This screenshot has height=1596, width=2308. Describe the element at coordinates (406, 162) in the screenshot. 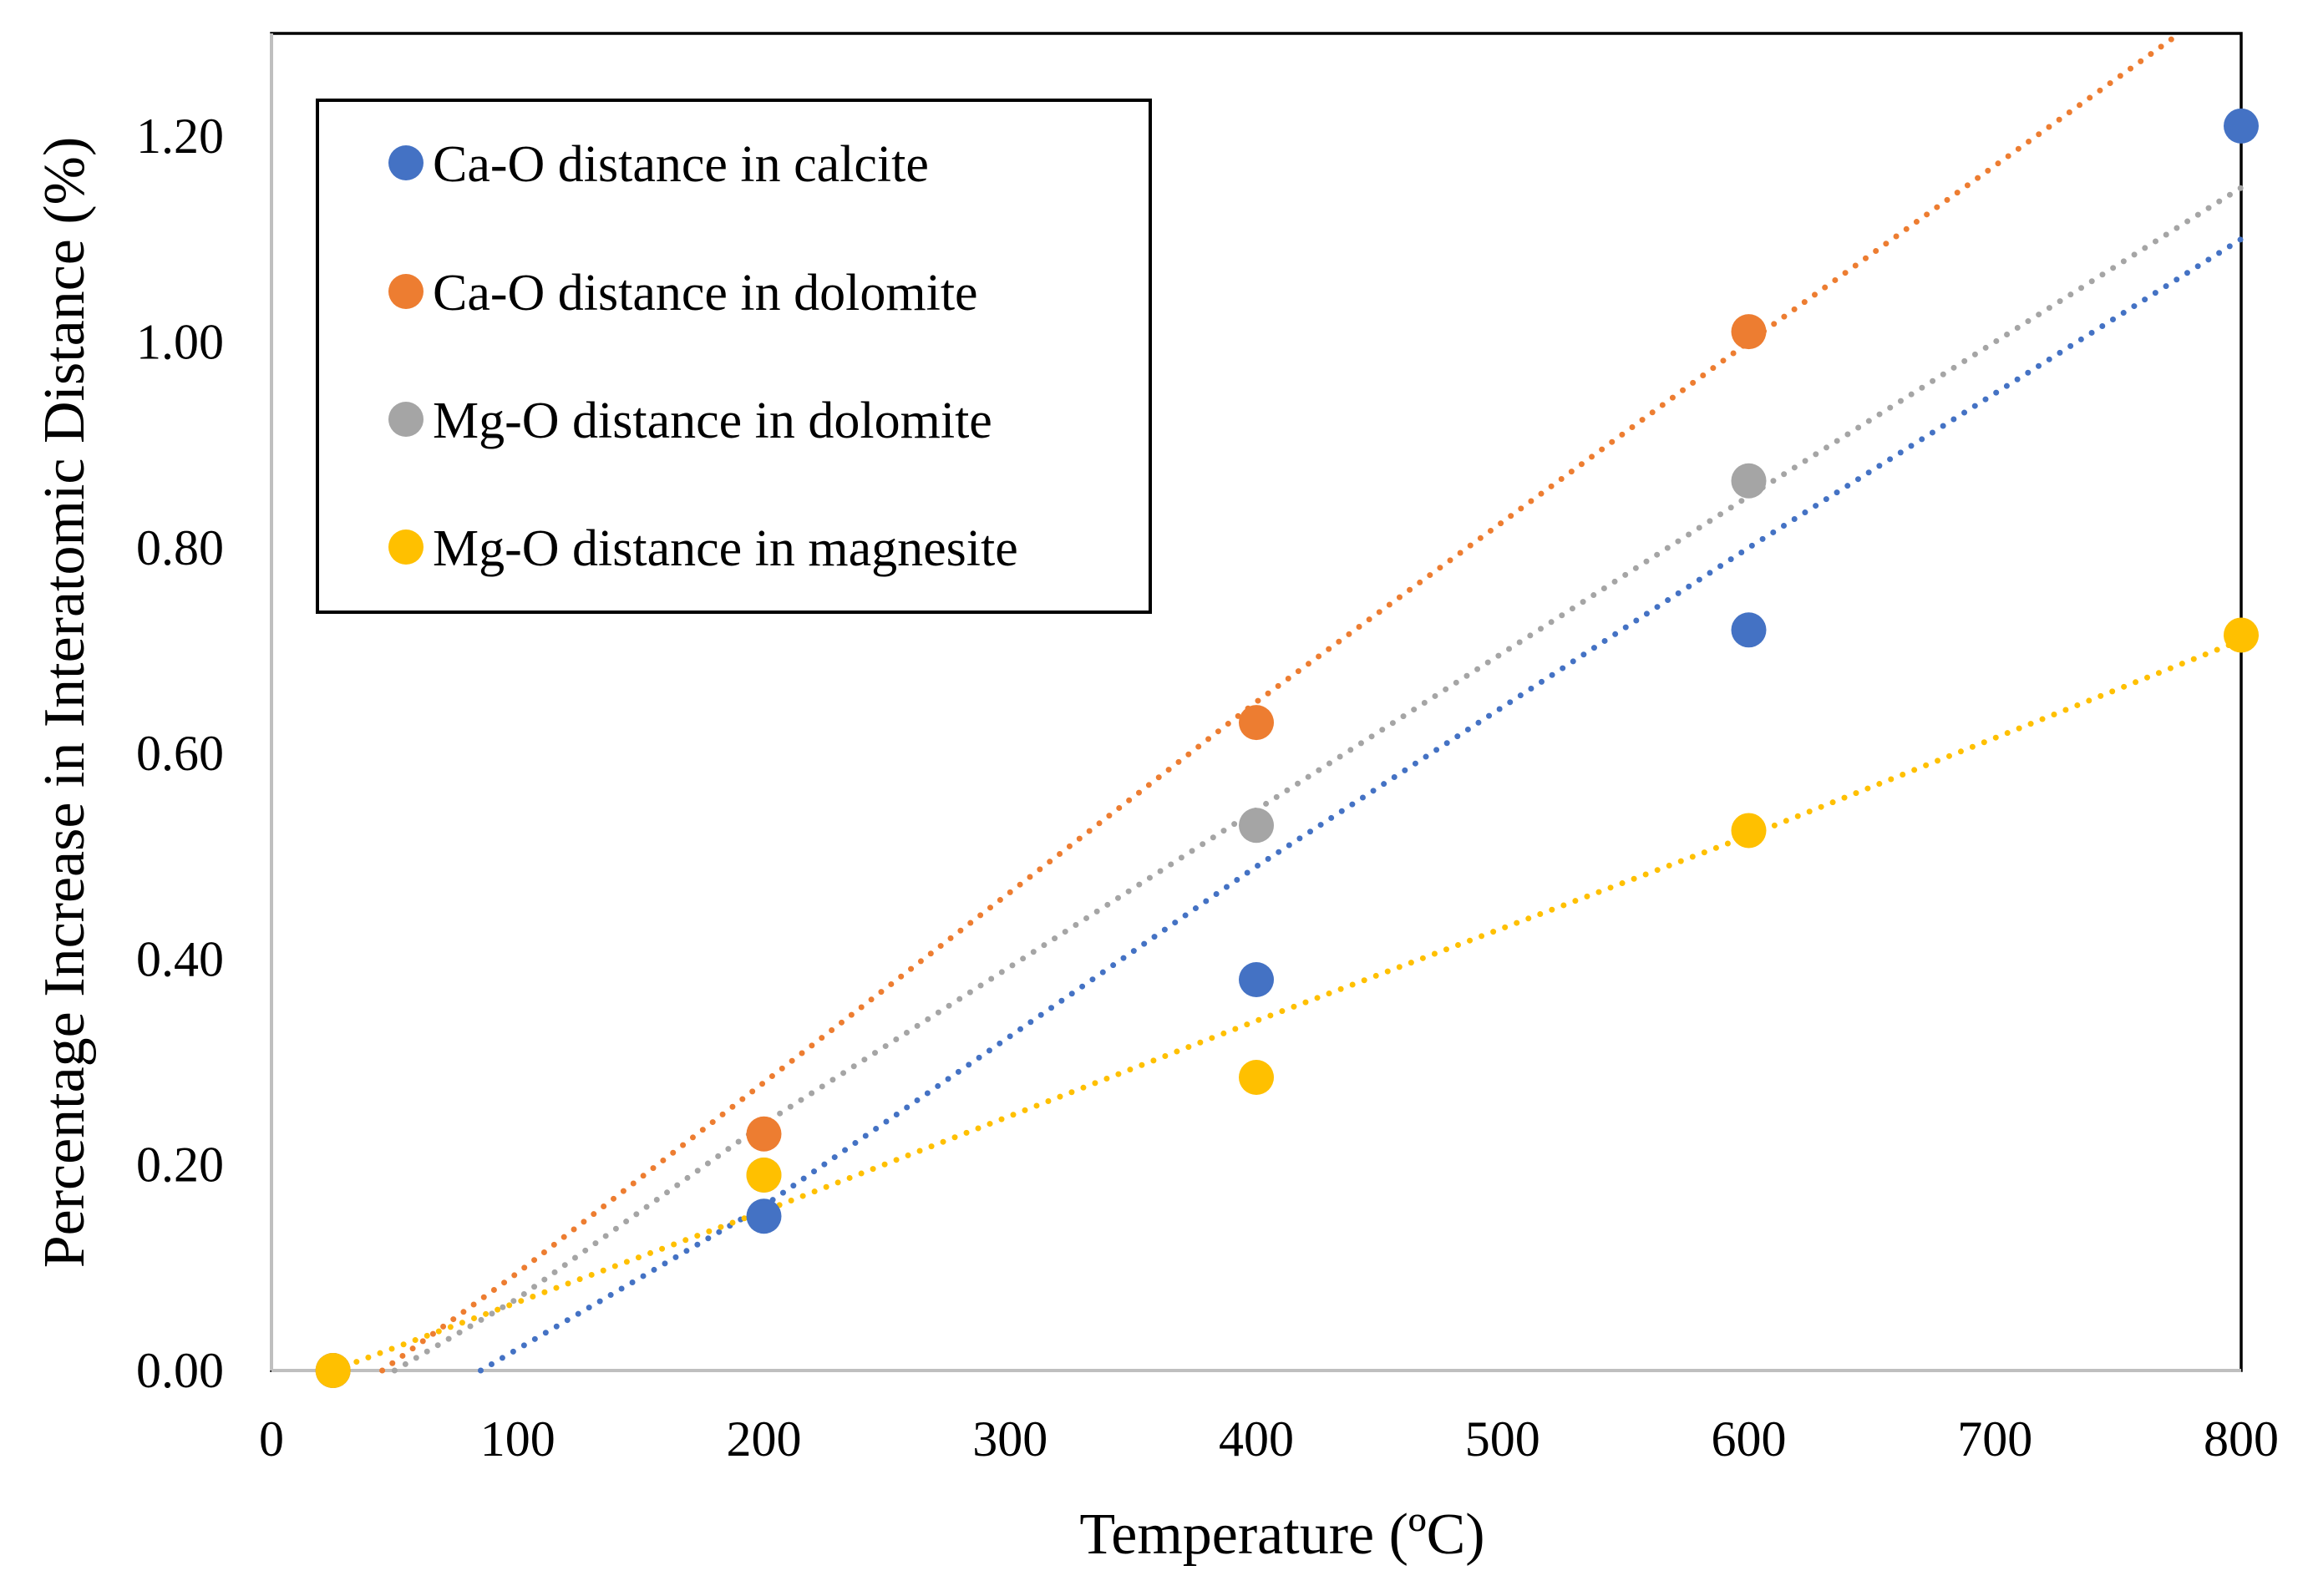

I see `legend-marker-ca-o-calcite` at that location.